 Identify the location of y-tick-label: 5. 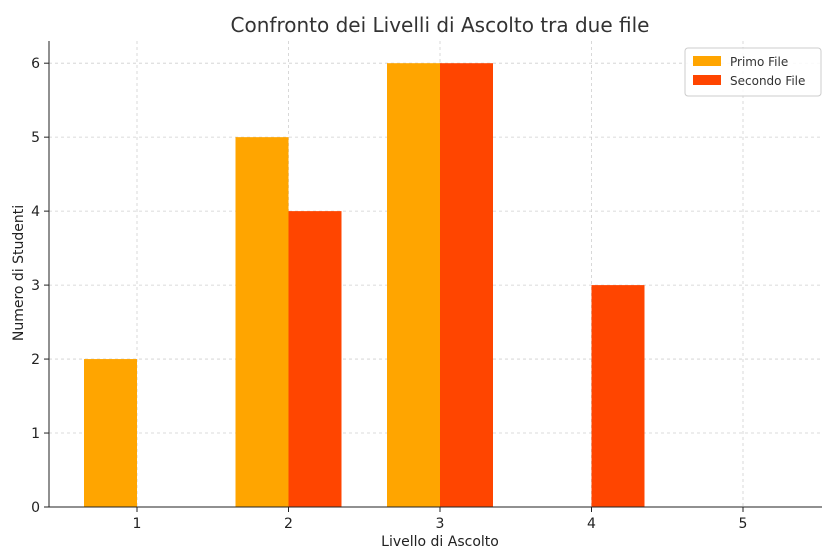
(35, 138).